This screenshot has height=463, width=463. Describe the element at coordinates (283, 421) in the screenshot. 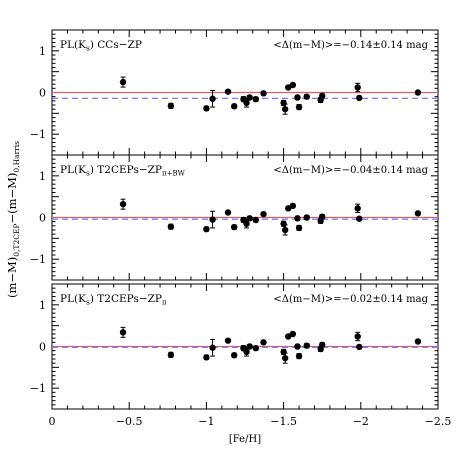

I see `x-tick-label: −1.5` at that location.